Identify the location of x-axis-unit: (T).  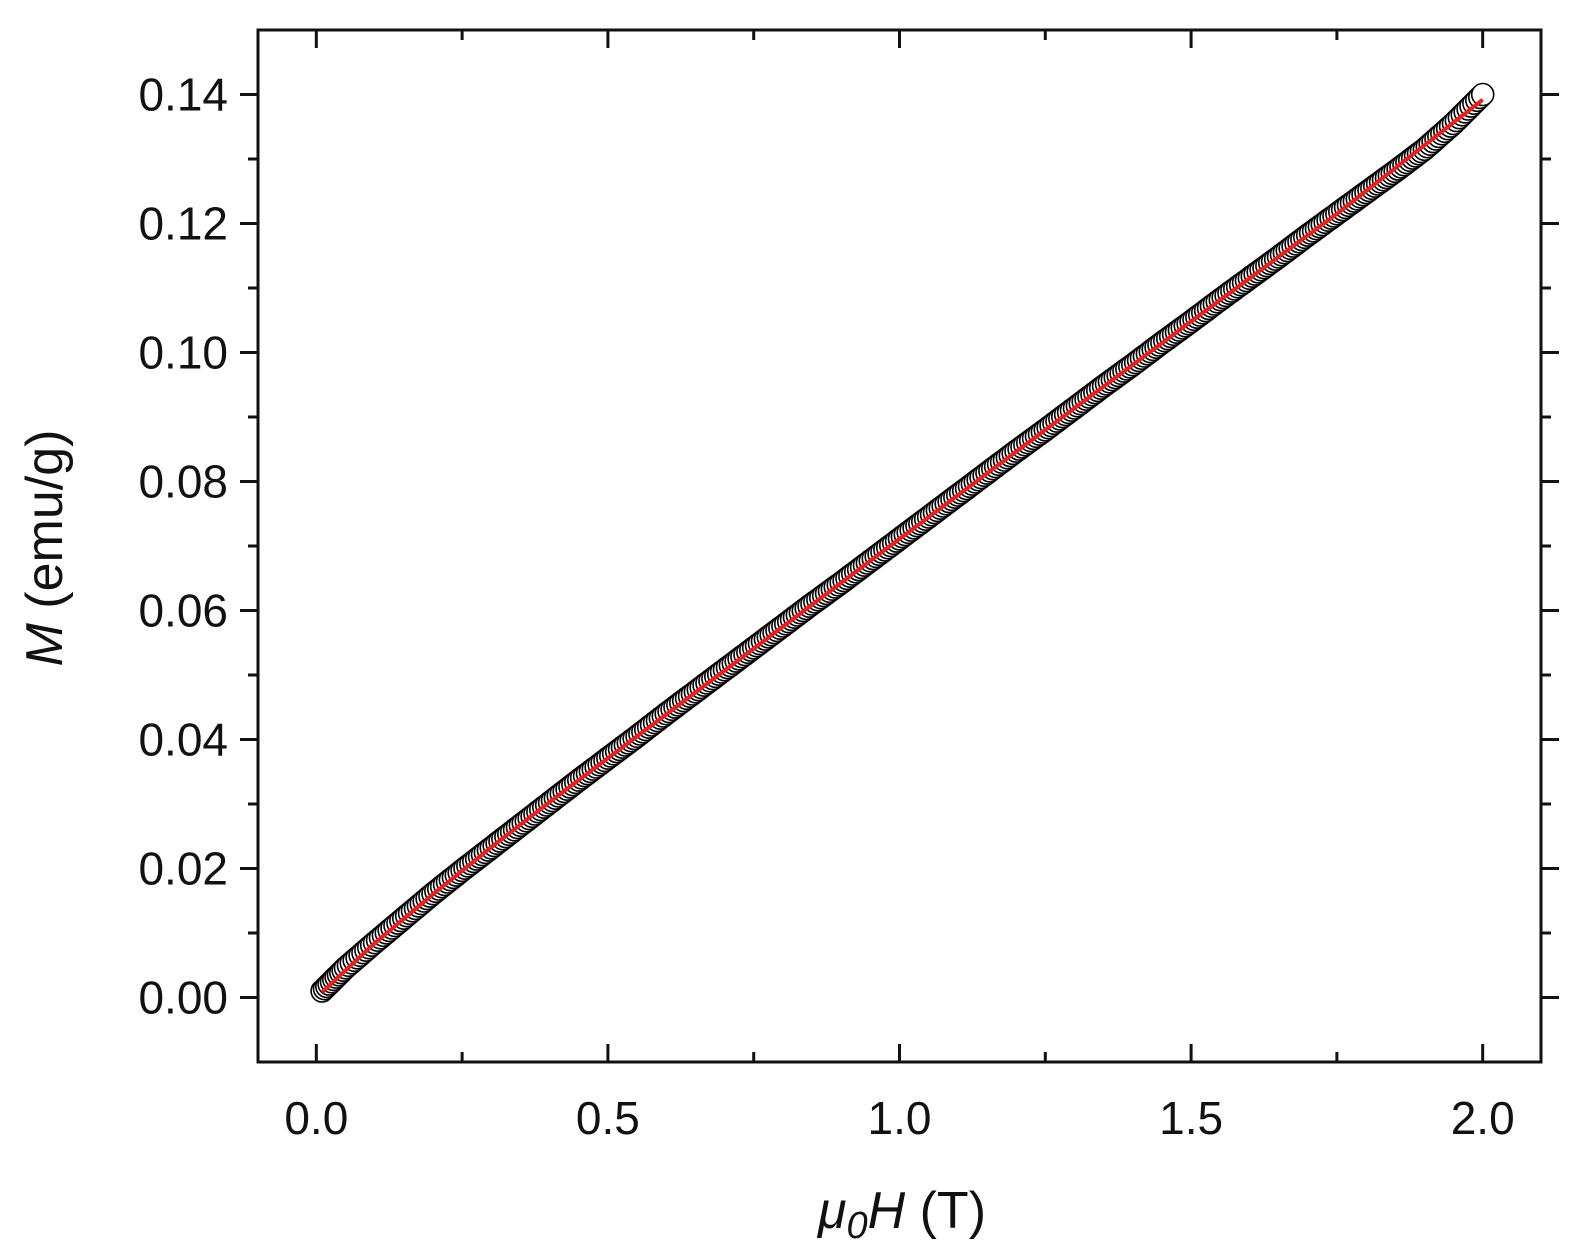
(945, 1211).